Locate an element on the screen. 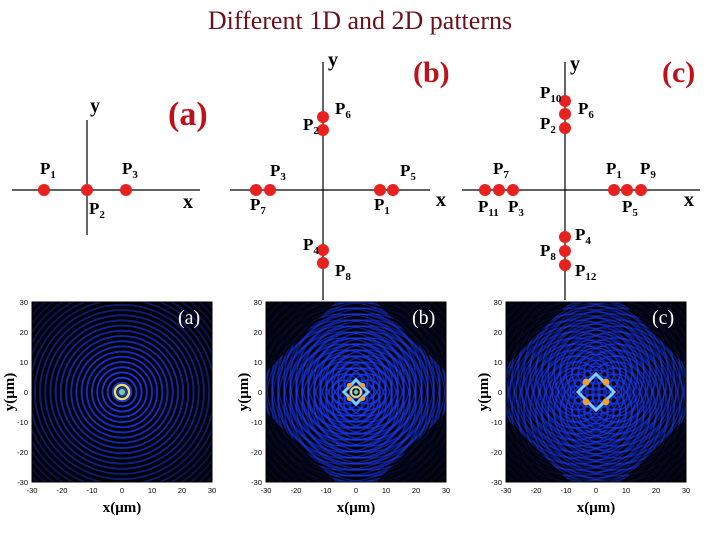 This screenshot has height=540, width=720. schematic-a: (a) x y P1 P2 P3 is located at coordinates (110, 165).